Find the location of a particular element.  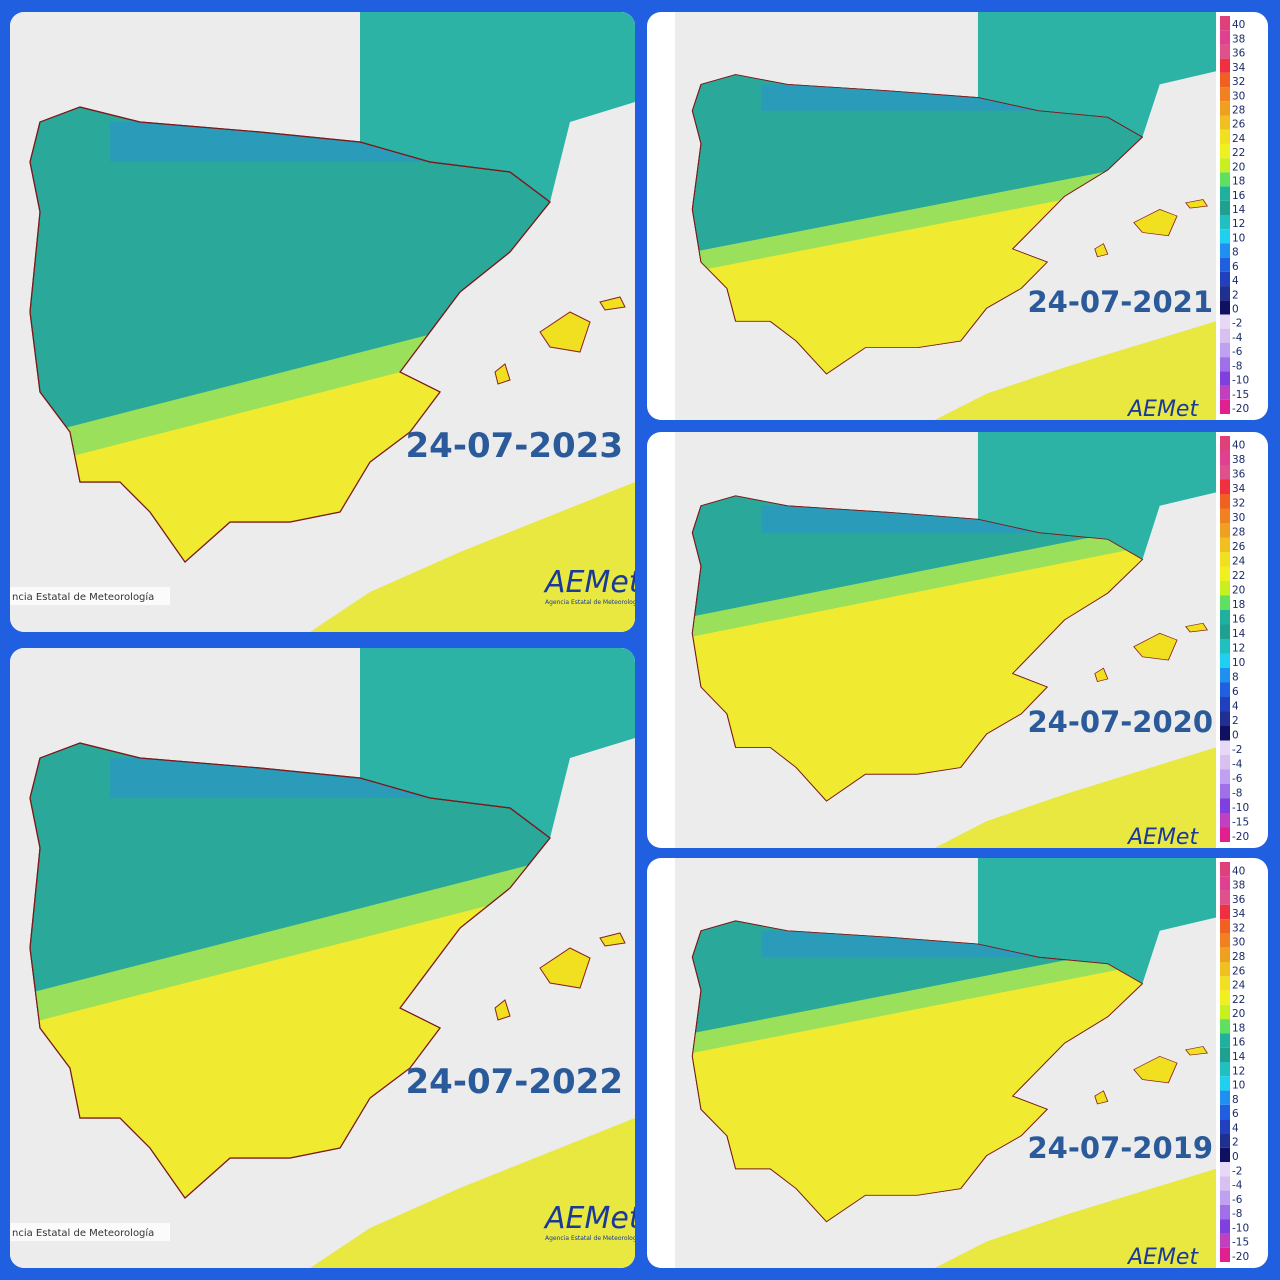

legend-label: 30 is located at coordinates (1238, 96).